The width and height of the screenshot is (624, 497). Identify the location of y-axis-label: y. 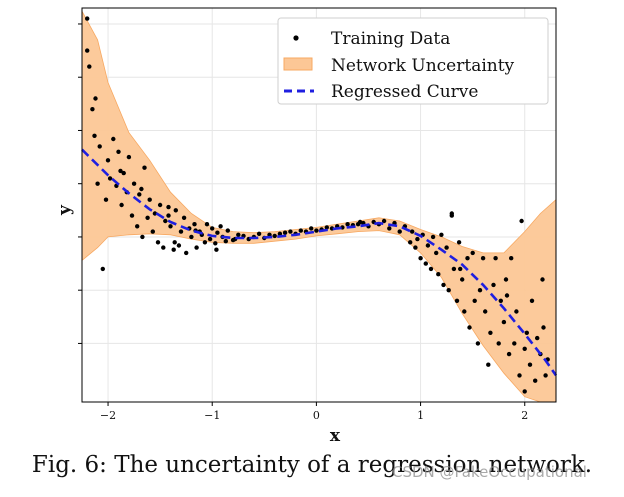
(65, 210).